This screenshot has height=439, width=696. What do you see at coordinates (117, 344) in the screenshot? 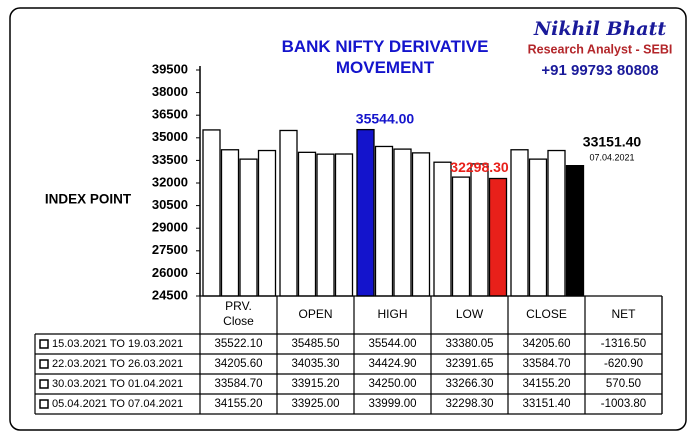
I see `row-label: 15.03.2021 TO 19.03.2021` at bounding box center [117, 344].